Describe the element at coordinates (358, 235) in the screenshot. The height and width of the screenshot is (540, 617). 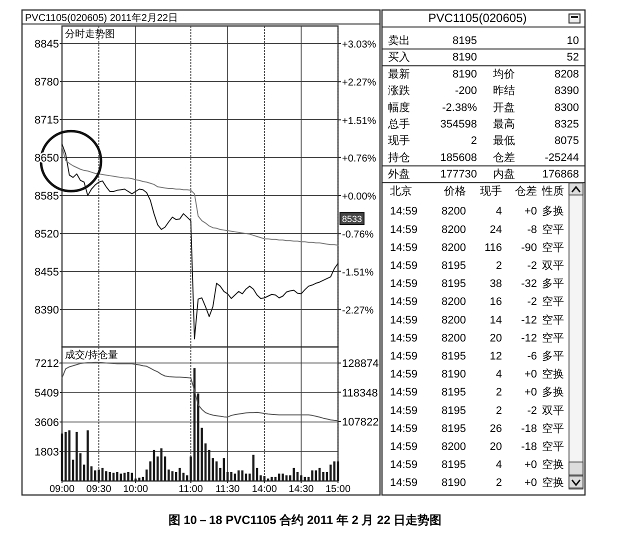
I see `y2-tick-label: -0.76%` at that location.